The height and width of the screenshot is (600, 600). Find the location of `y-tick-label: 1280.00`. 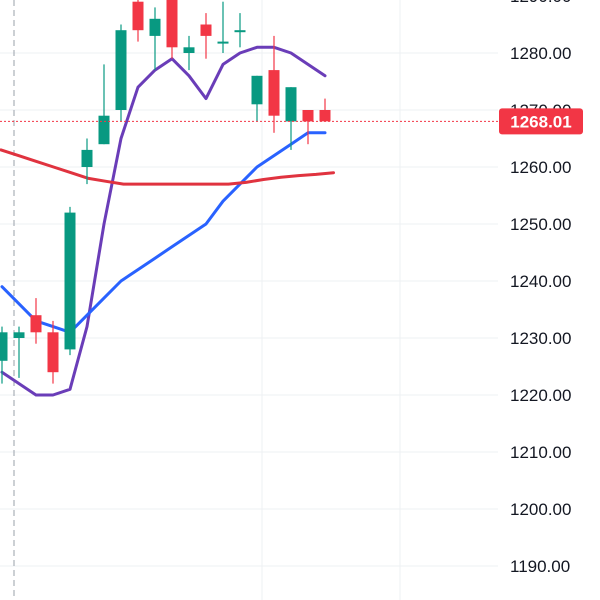

y-tick-label: 1280.00 is located at coordinates (540, 53).